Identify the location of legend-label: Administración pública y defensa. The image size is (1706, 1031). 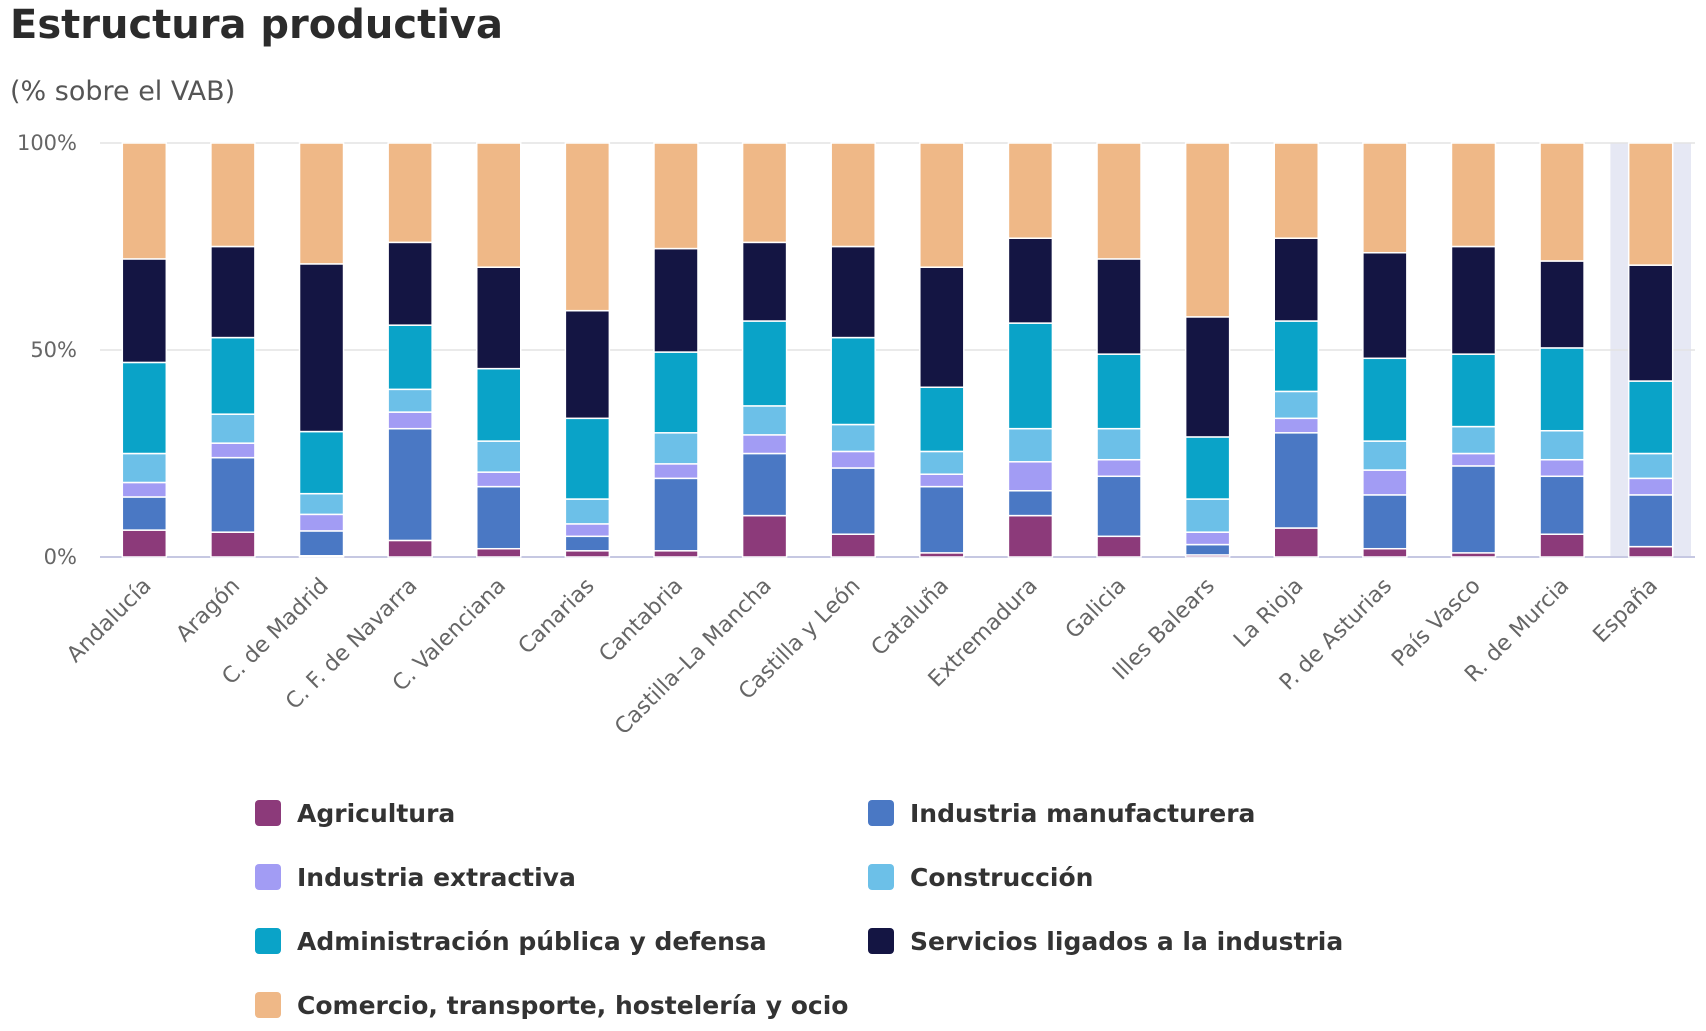
(532, 941).